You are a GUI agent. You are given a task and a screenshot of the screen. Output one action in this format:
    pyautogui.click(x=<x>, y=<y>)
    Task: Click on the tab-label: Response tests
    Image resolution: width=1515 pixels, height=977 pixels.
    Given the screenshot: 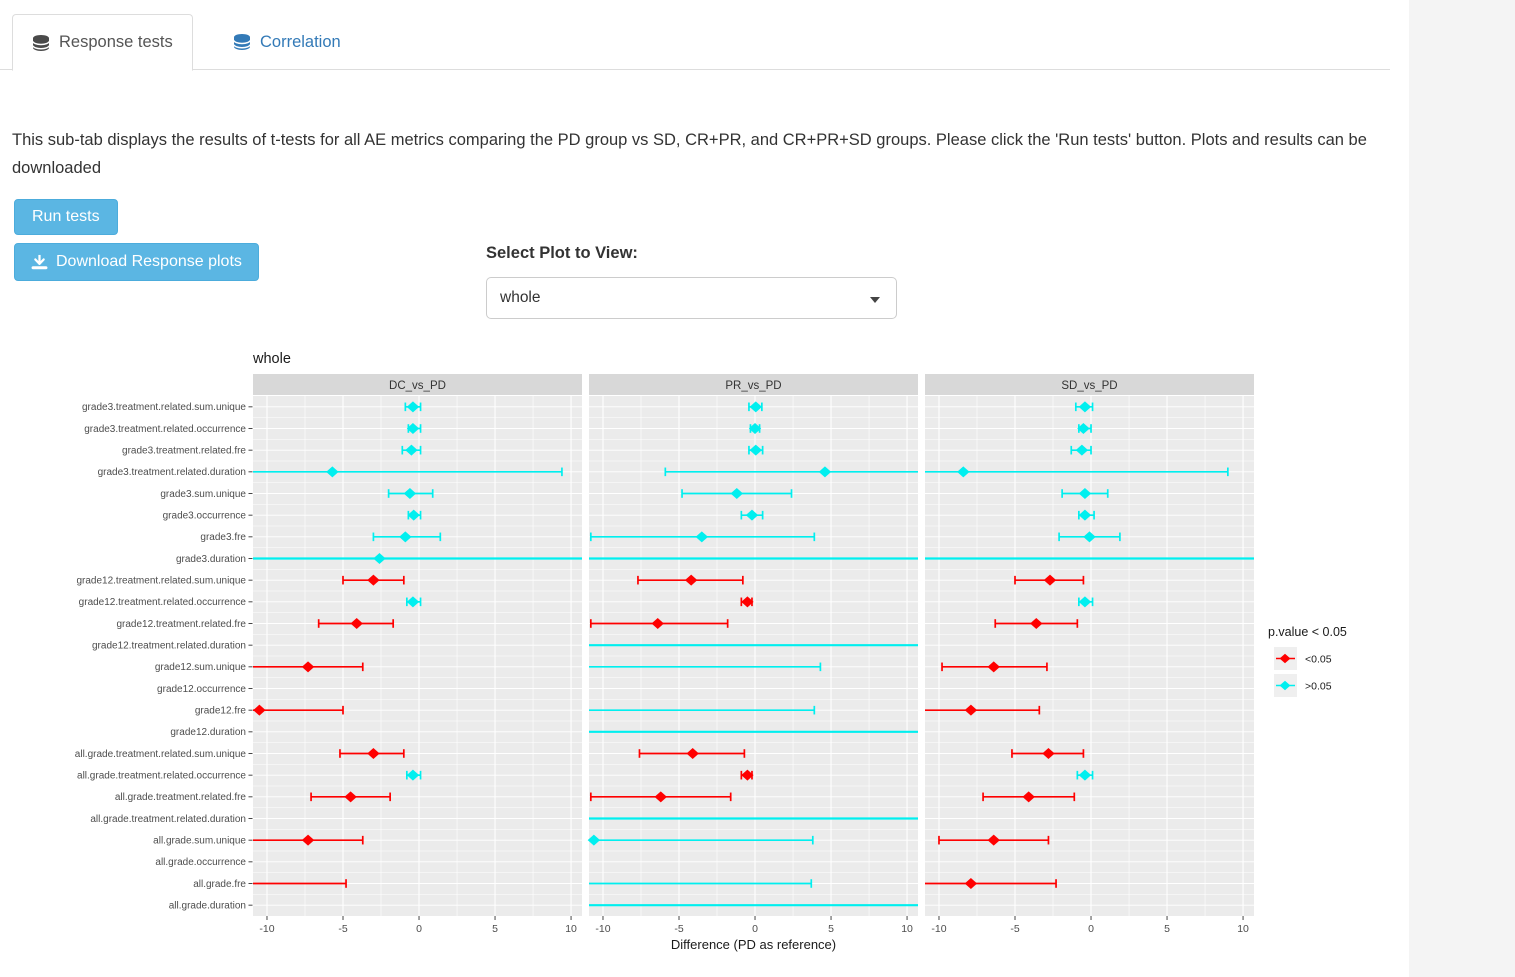 What is the action you would take?
    pyautogui.click(x=116, y=42)
    